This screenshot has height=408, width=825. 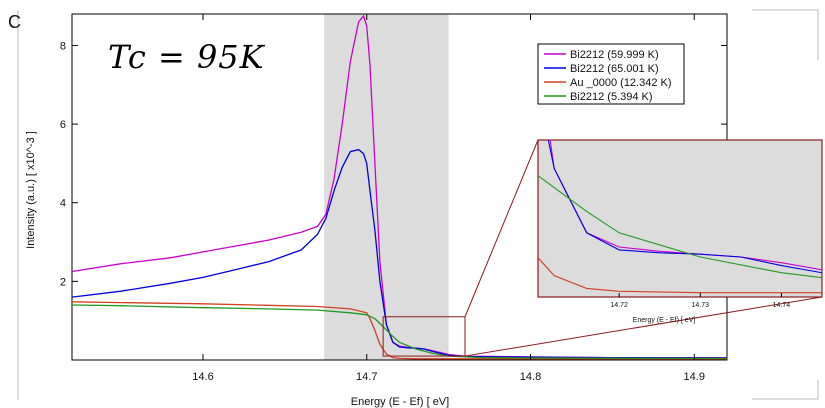 What do you see at coordinates (611, 97) in the screenshot?
I see `legend-entry-label: Bi2212 (5.394 K)` at bounding box center [611, 97].